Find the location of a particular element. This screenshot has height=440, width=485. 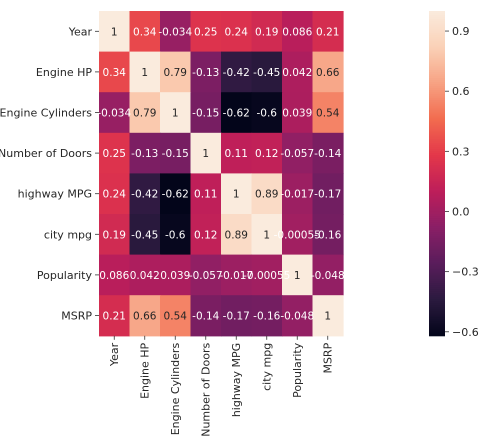

cell-annotation: 0.34 is located at coordinates (145, 32).